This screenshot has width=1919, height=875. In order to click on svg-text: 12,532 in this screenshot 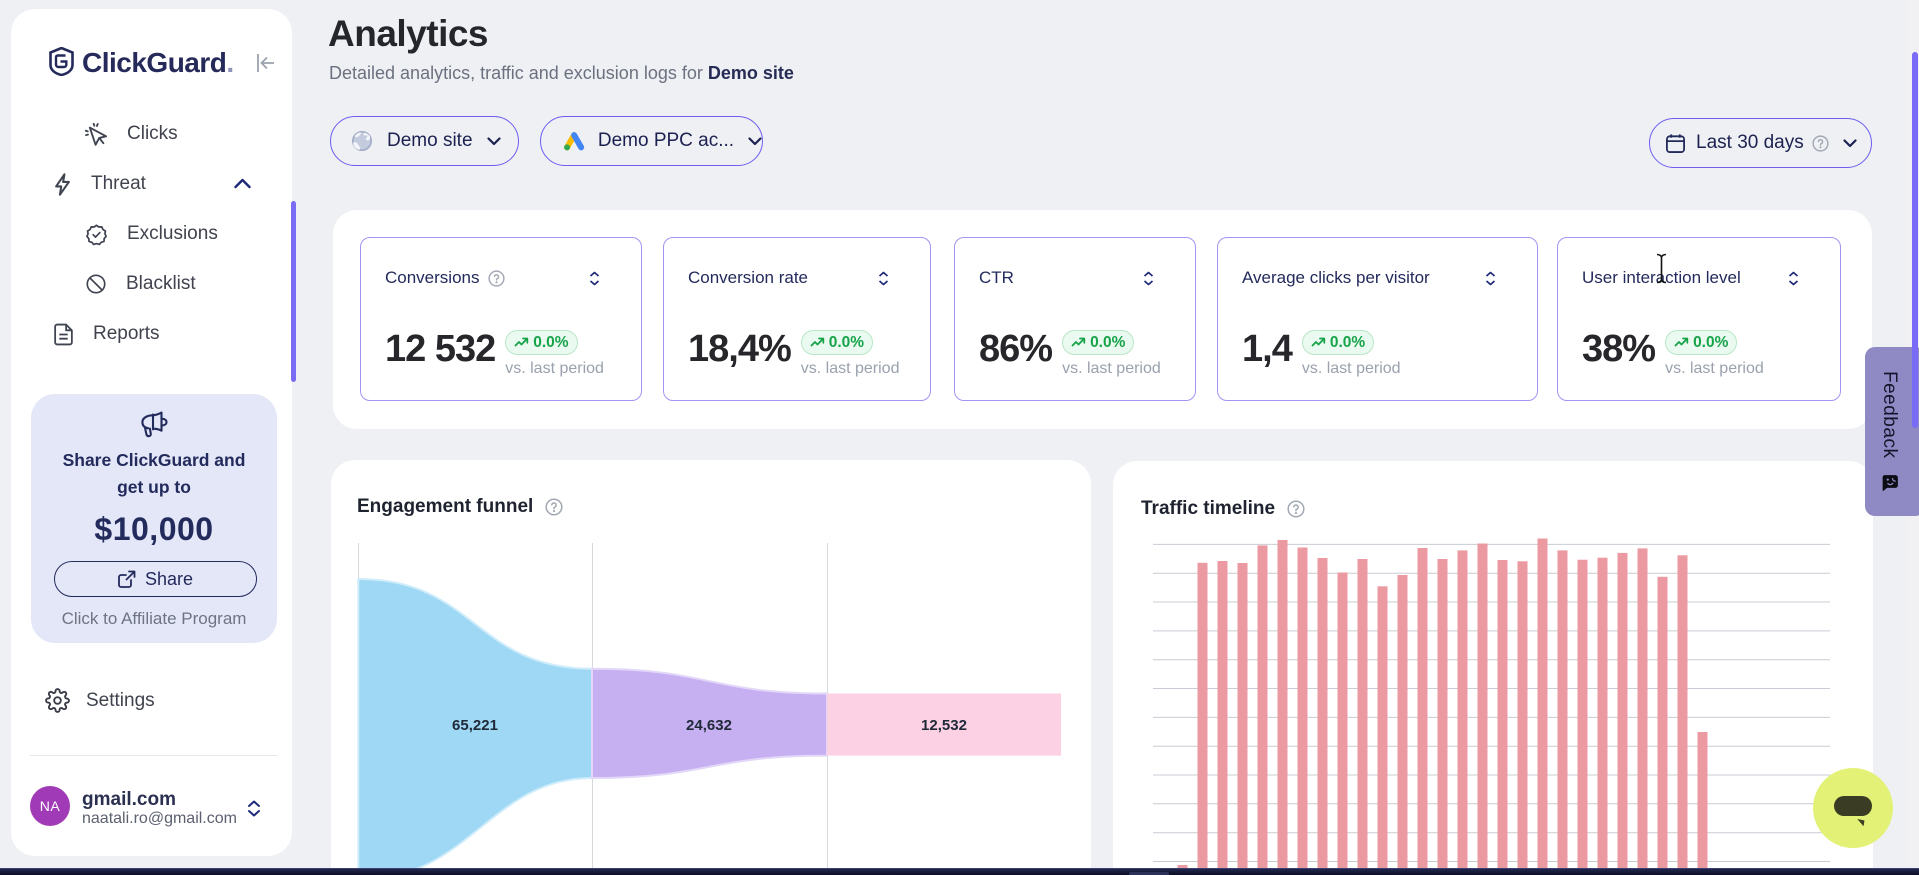, I will do `click(944, 725)`.